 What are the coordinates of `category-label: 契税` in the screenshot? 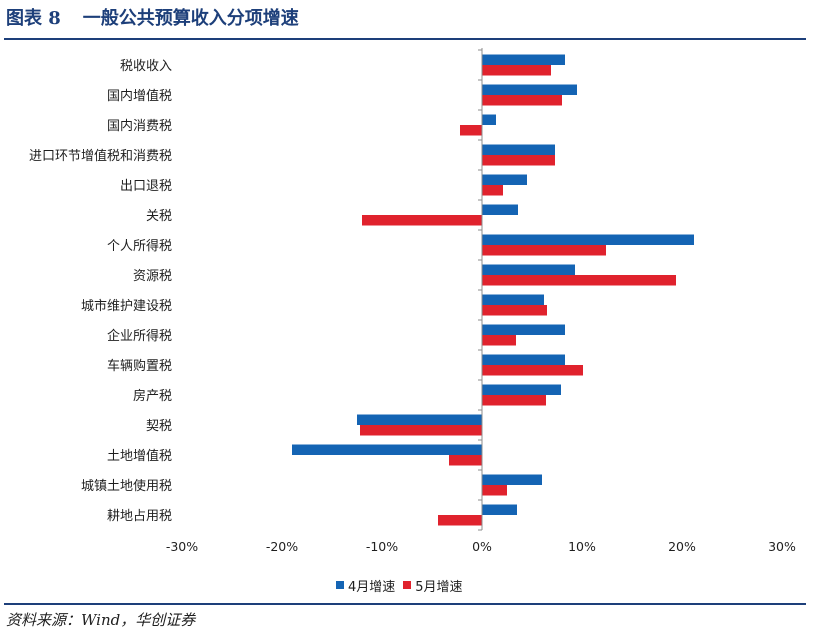 It's located at (159, 426).